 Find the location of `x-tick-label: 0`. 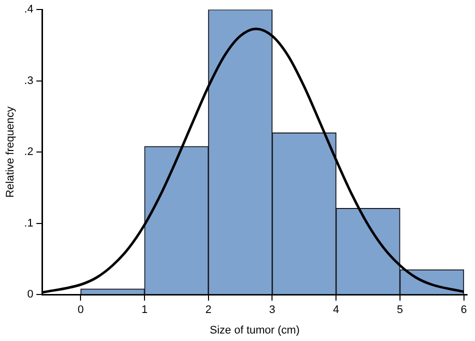

x-tick-label: 0 is located at coordinates (81, 310).